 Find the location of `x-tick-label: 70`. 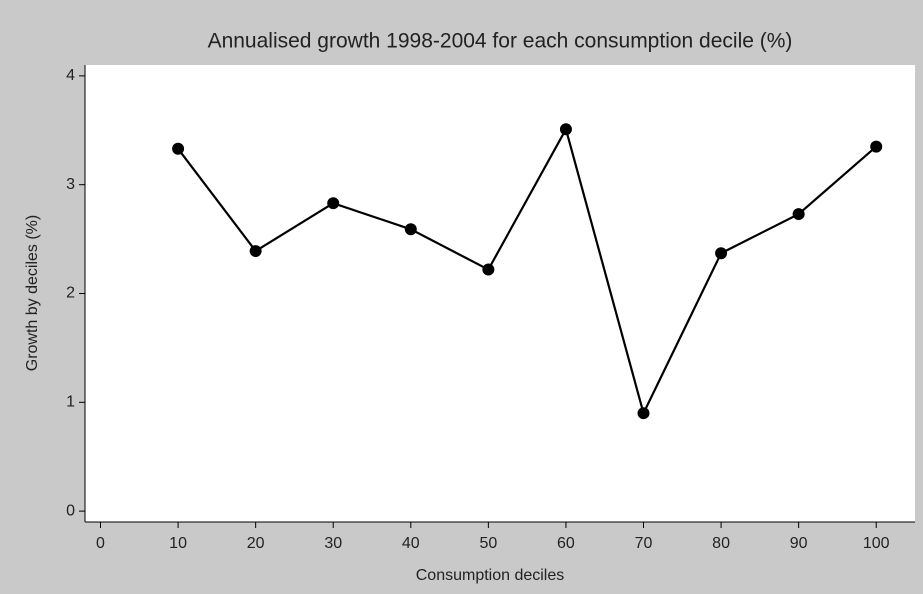

x-tick-label: 70 is located at coordinates (644, 543).